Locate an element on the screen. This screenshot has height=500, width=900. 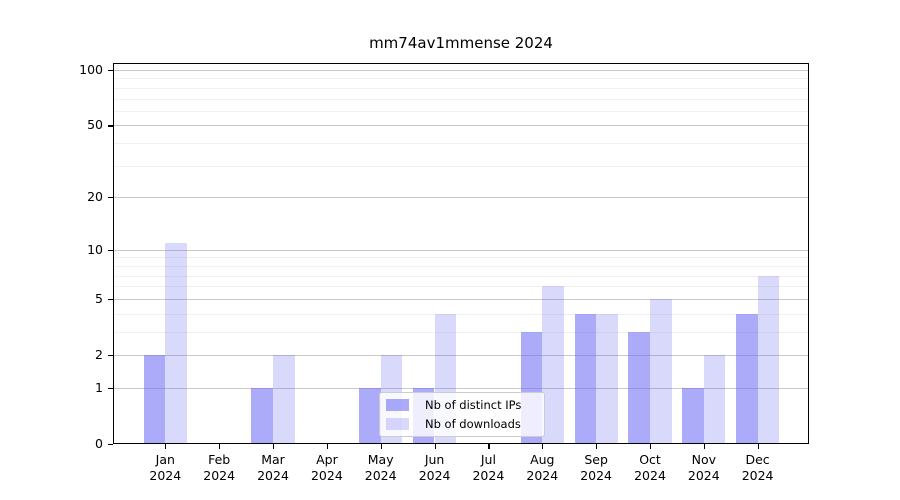
x-tick-label-feb: Feb 2024 is located at coordinates (219, 467).